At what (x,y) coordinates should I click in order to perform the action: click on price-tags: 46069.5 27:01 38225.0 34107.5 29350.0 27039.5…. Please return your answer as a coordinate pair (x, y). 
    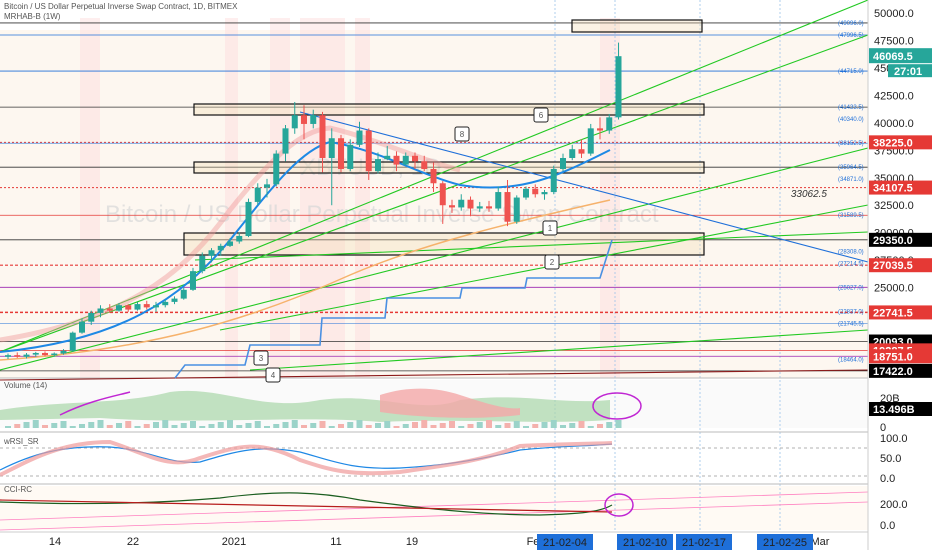
    Looking at the image, I should click on (900, 232).